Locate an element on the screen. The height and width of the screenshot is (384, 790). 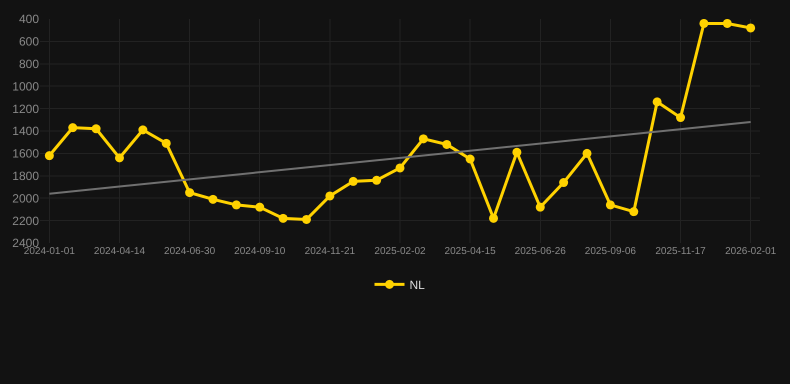
y-tick-label: 1400 is located at coordinates (26, 131).